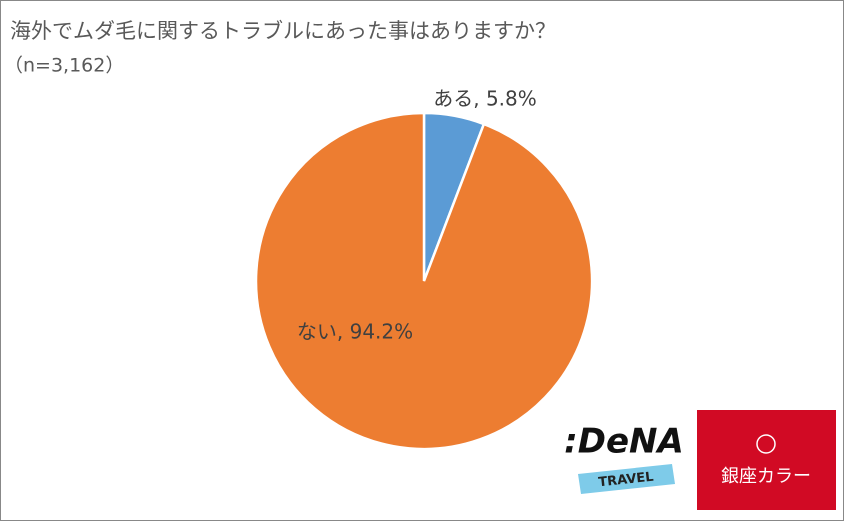 The height and width of the screenshot is (521, 844). I want to click on ginza-text: 銀座カラー, so click(766, 476).